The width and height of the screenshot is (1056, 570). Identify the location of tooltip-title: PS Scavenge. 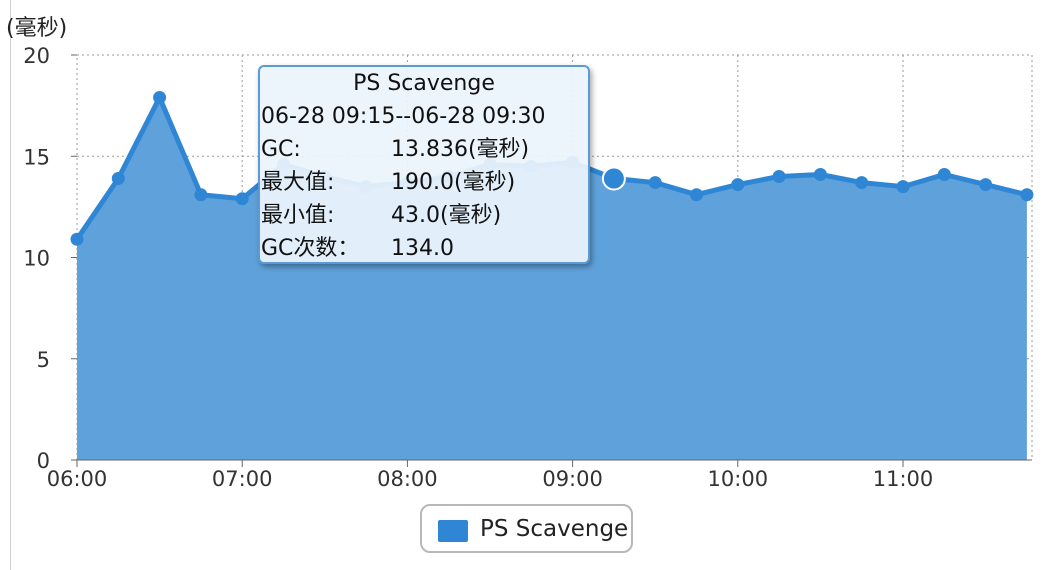
(424, 83).